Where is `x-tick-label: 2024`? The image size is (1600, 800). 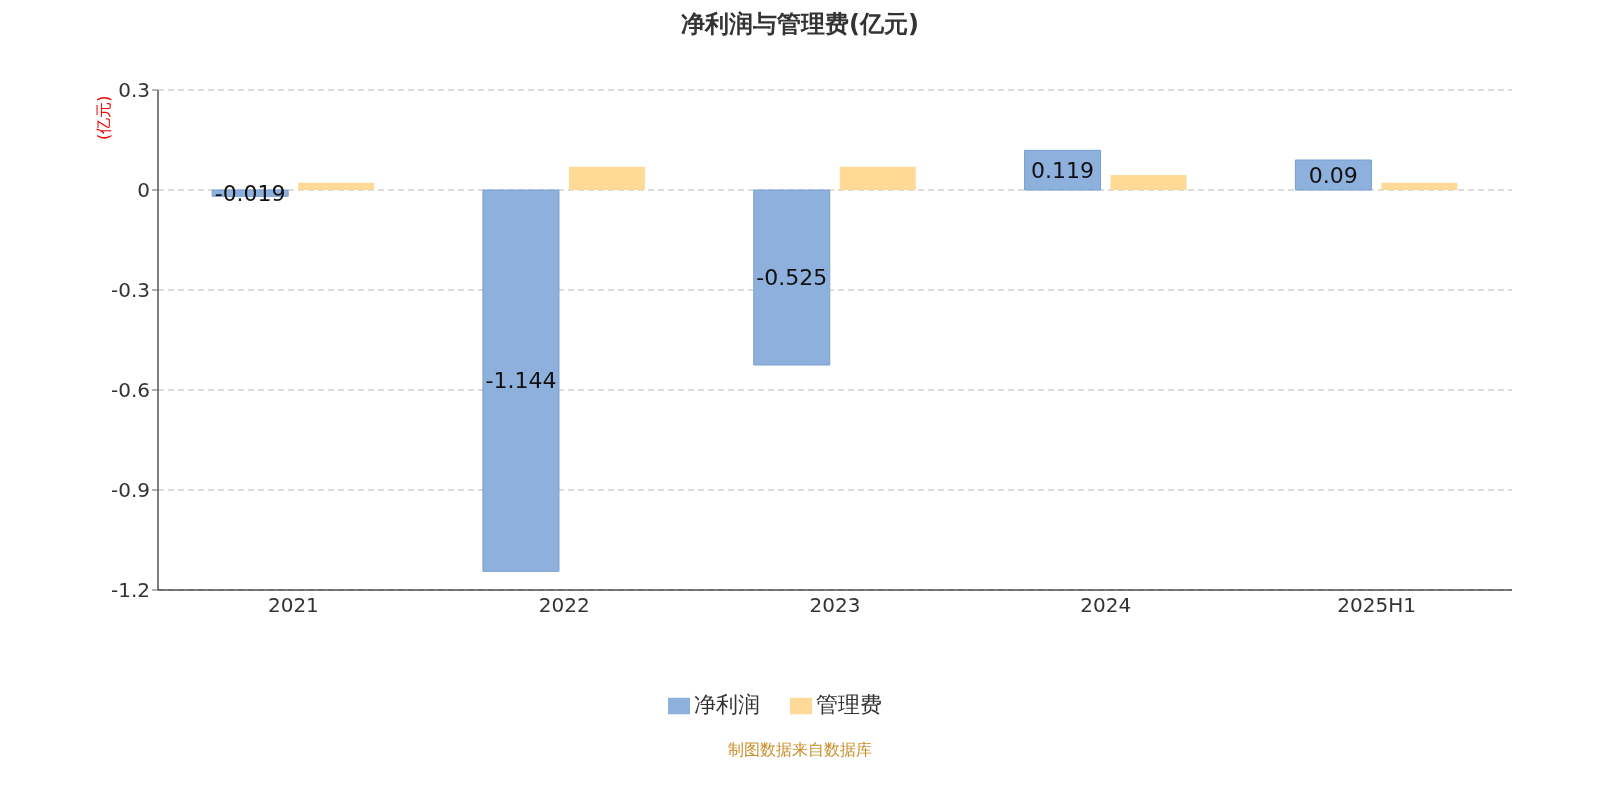 x-tick-label: 2024 is located at coordinates (1106, 605).